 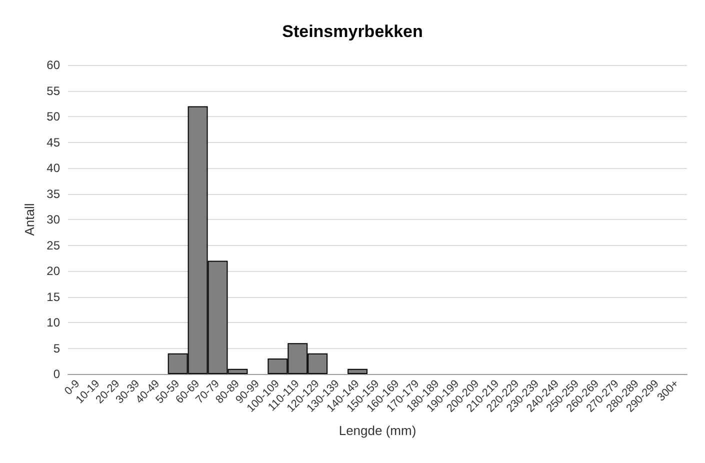 I want to click on y-tick-label: 60, so click(x=53, y=65).